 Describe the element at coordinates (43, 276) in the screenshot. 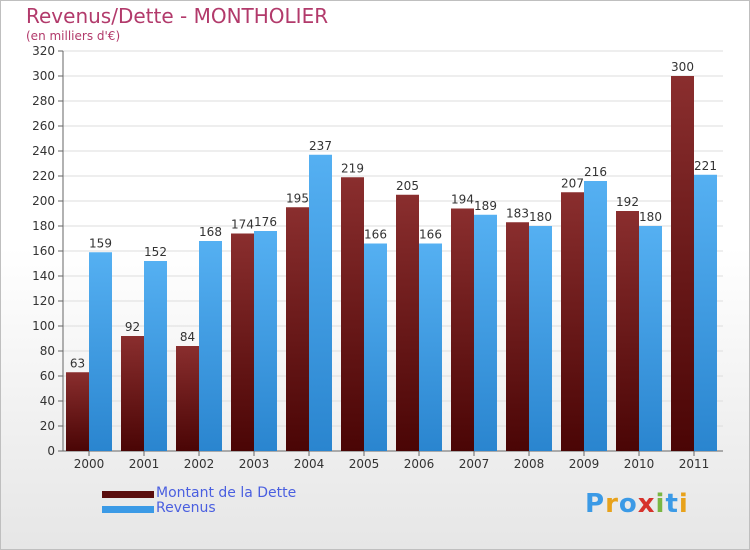

I see `y-tick-label: 140` at that location.